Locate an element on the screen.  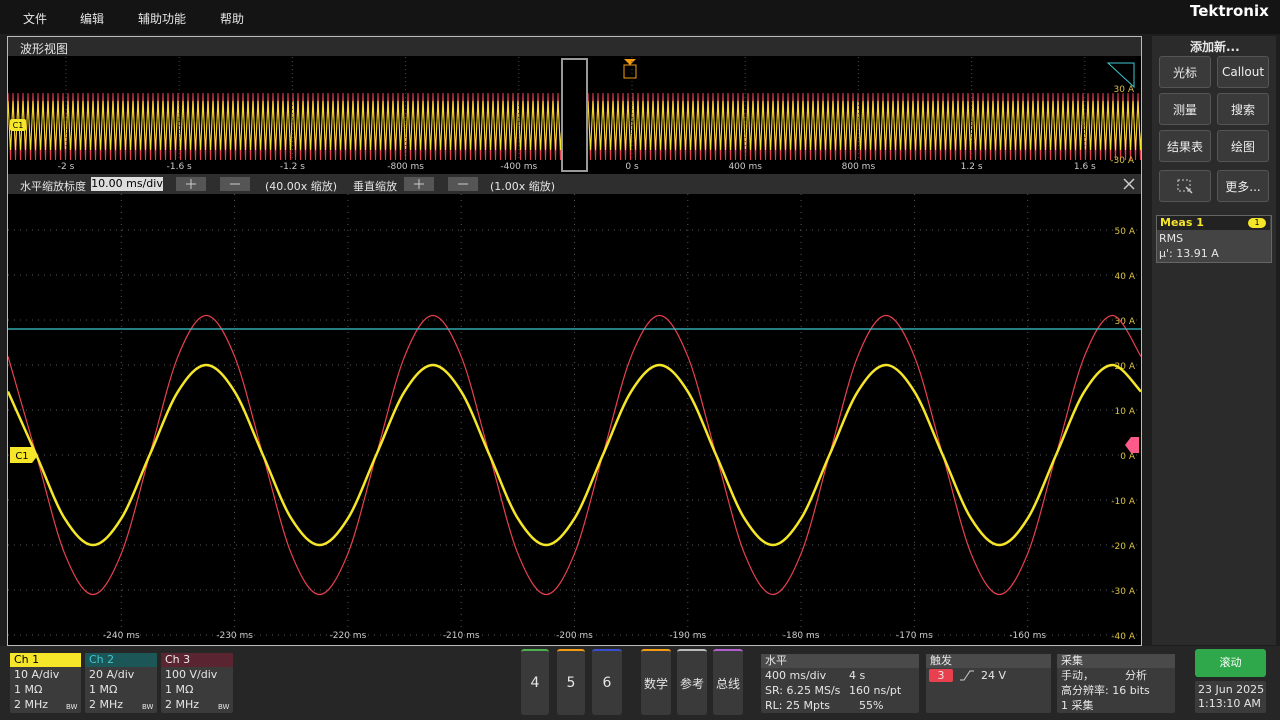
zoom-label: 垂直缩放 is located at coordinates (375, 186).